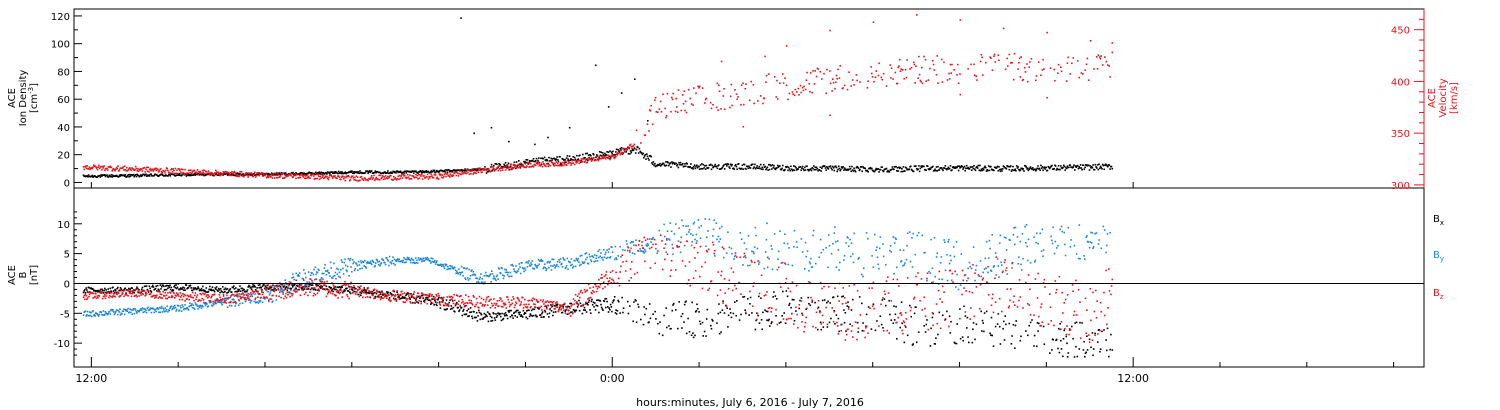 This screenshot has width=1500, height=410. I want to click on outlier-point-velocity, so click(1003, 28).